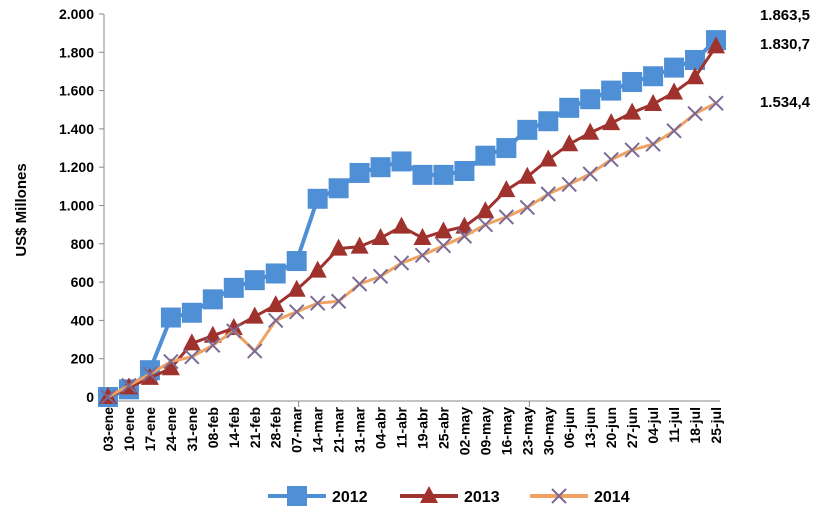 The width and height of the screenshot is (820, 508). What do you see at coordinates (83, 359) in the screenshot?
I see `y-tick-label: 200` at bounding box center [83, 359].